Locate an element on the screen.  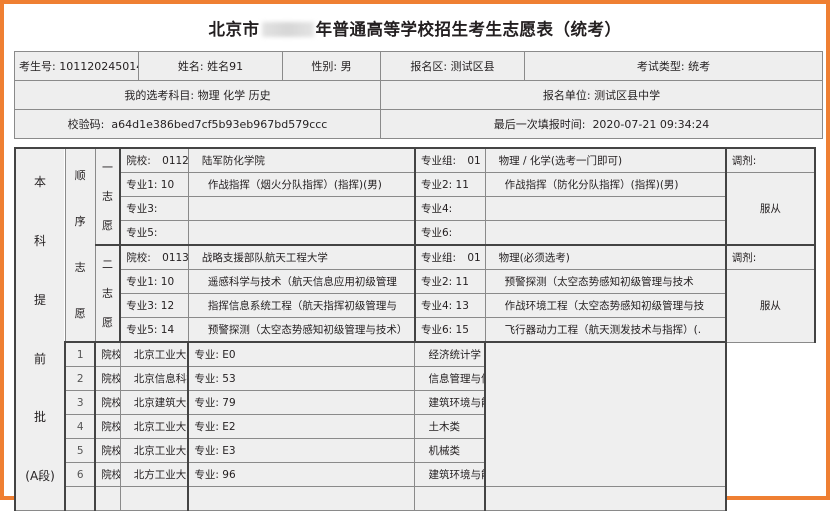
parallel-row-4-school-name: 北京工业大学 is located at coordinates (154, 426).